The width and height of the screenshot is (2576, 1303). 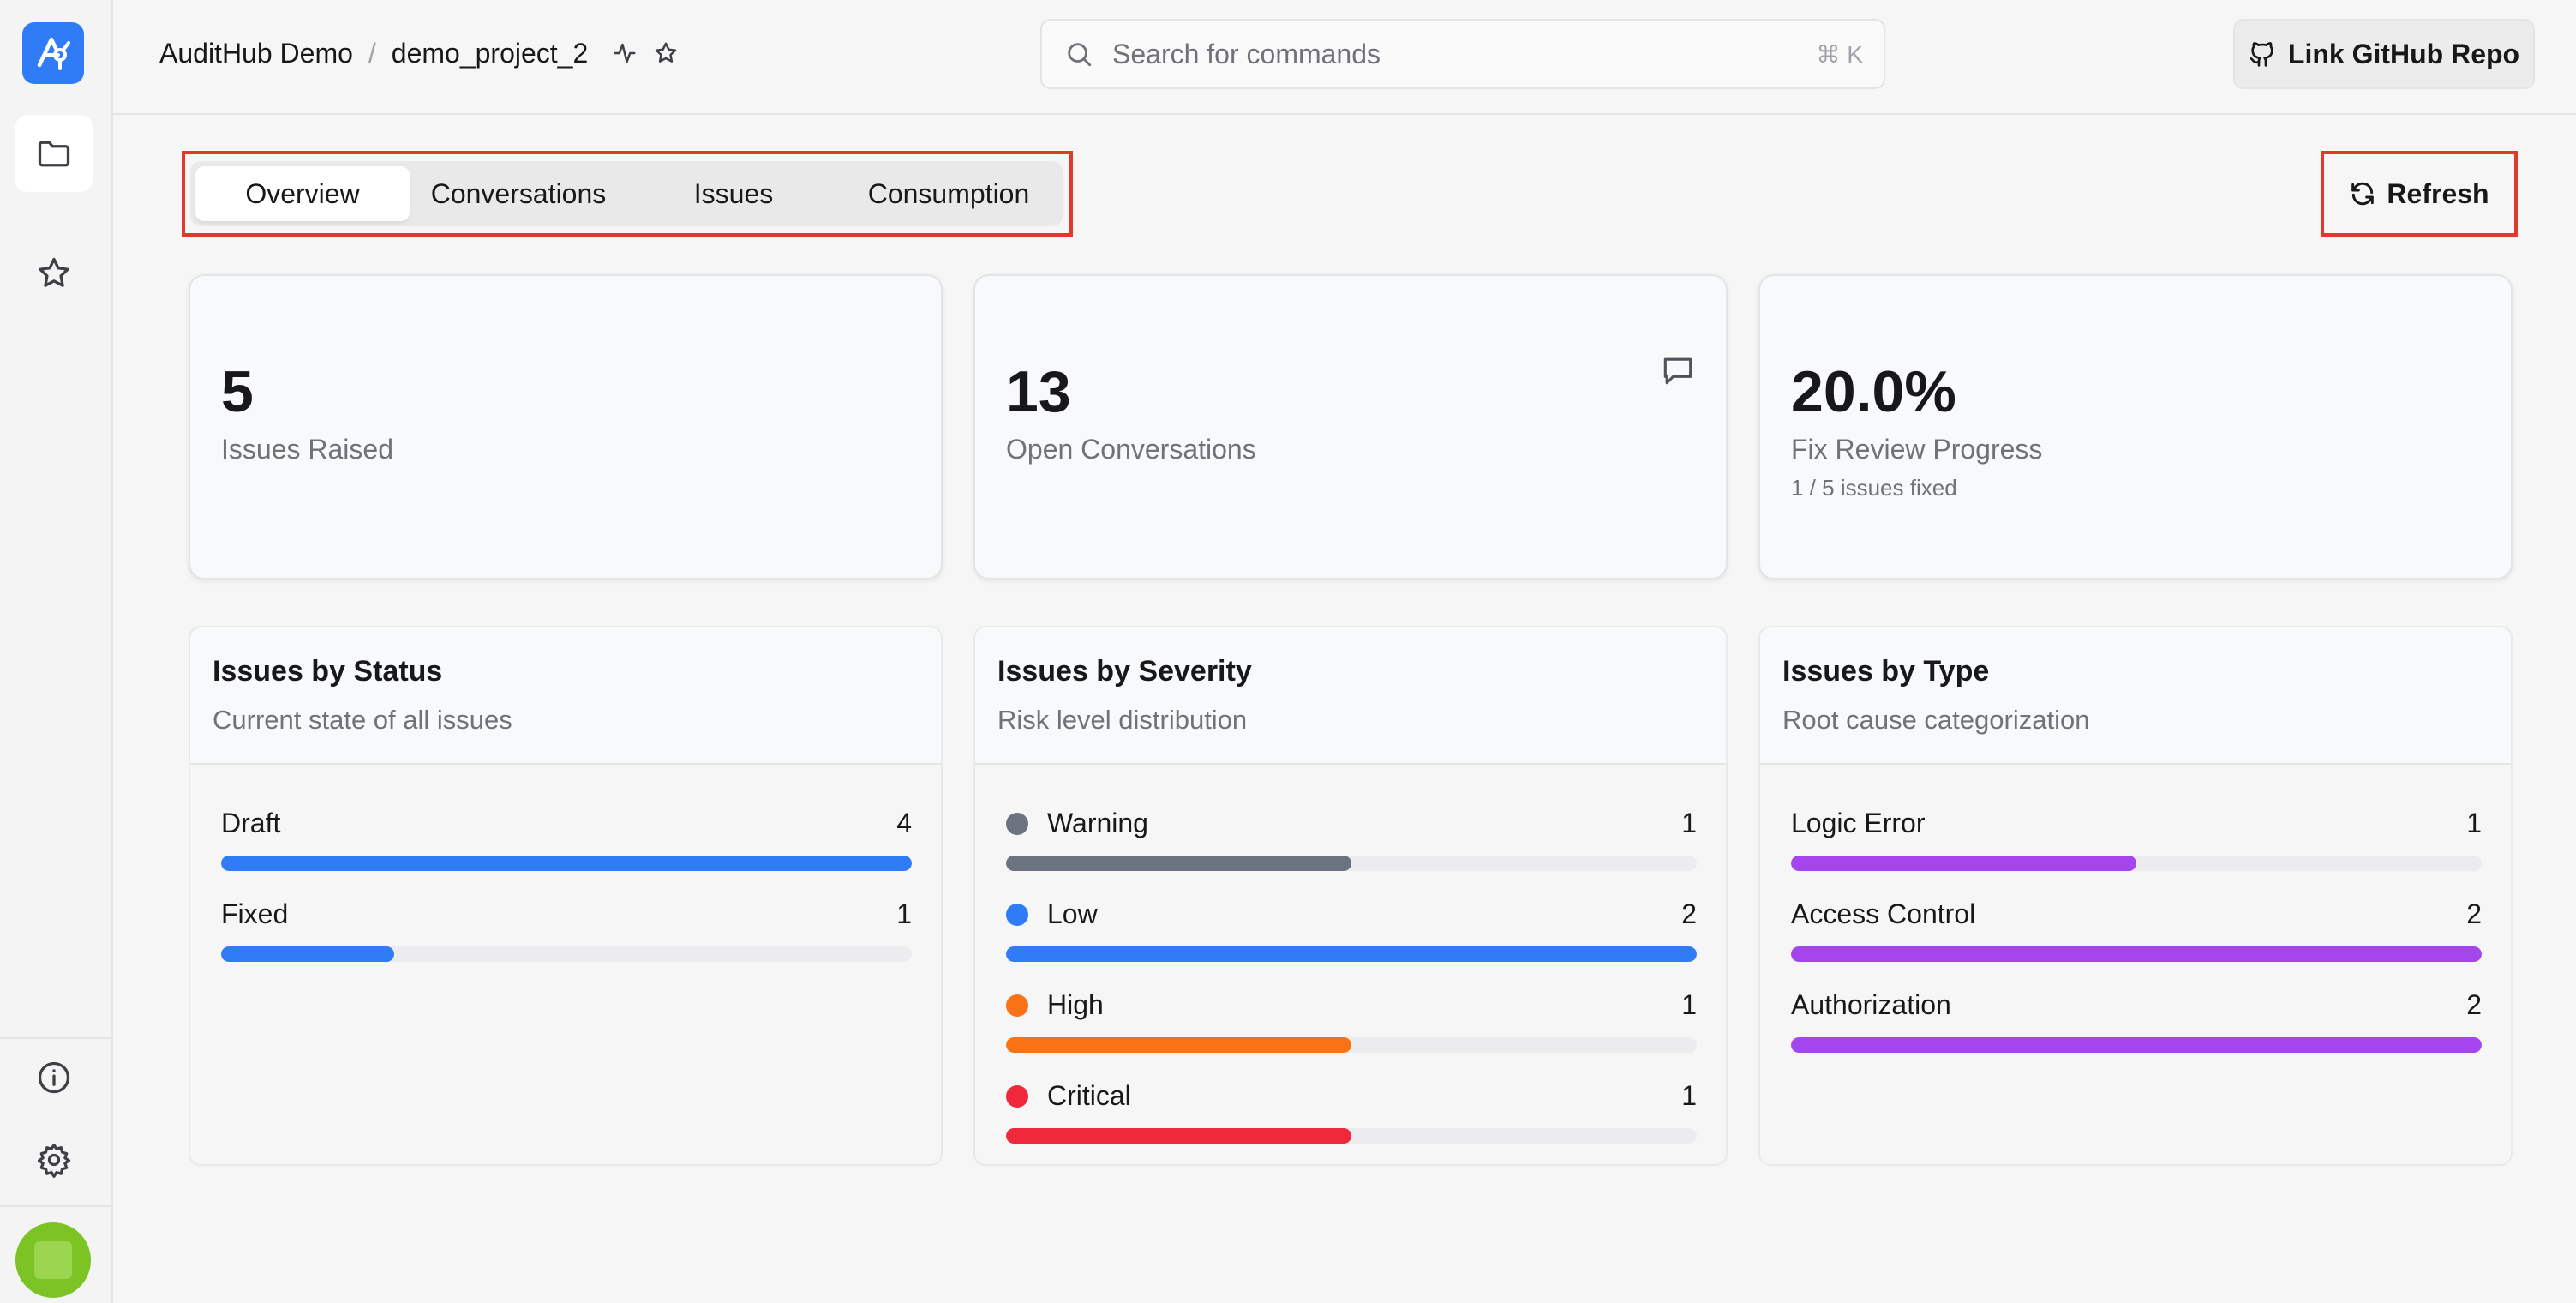 I want to click on refresh-label: Refresh, so click(x=2438, y=193).